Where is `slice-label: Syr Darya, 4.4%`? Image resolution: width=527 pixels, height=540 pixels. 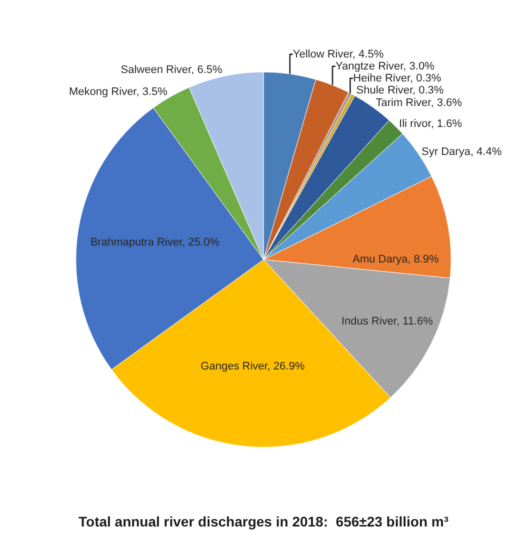
slice-label: Syr Darya, 4.4% is located at coordinates (462, 152).